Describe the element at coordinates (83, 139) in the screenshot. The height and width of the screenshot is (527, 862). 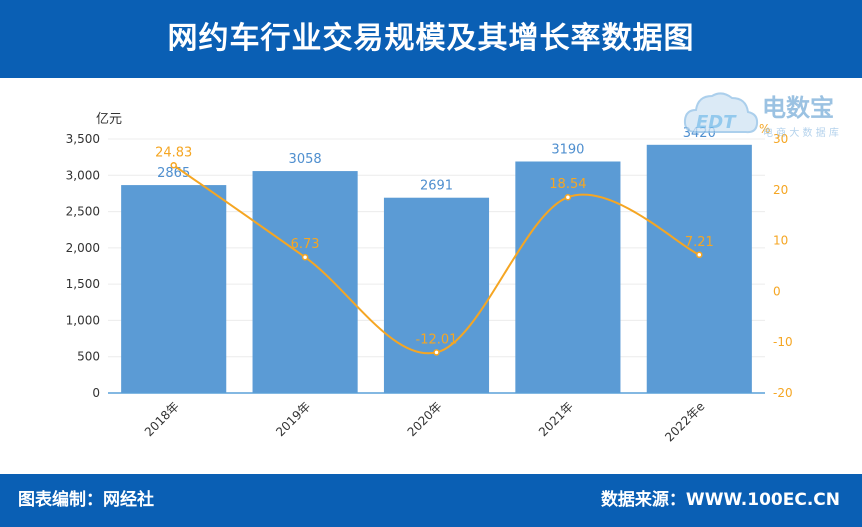
I see `y-tick-label: 3,500` at that location.